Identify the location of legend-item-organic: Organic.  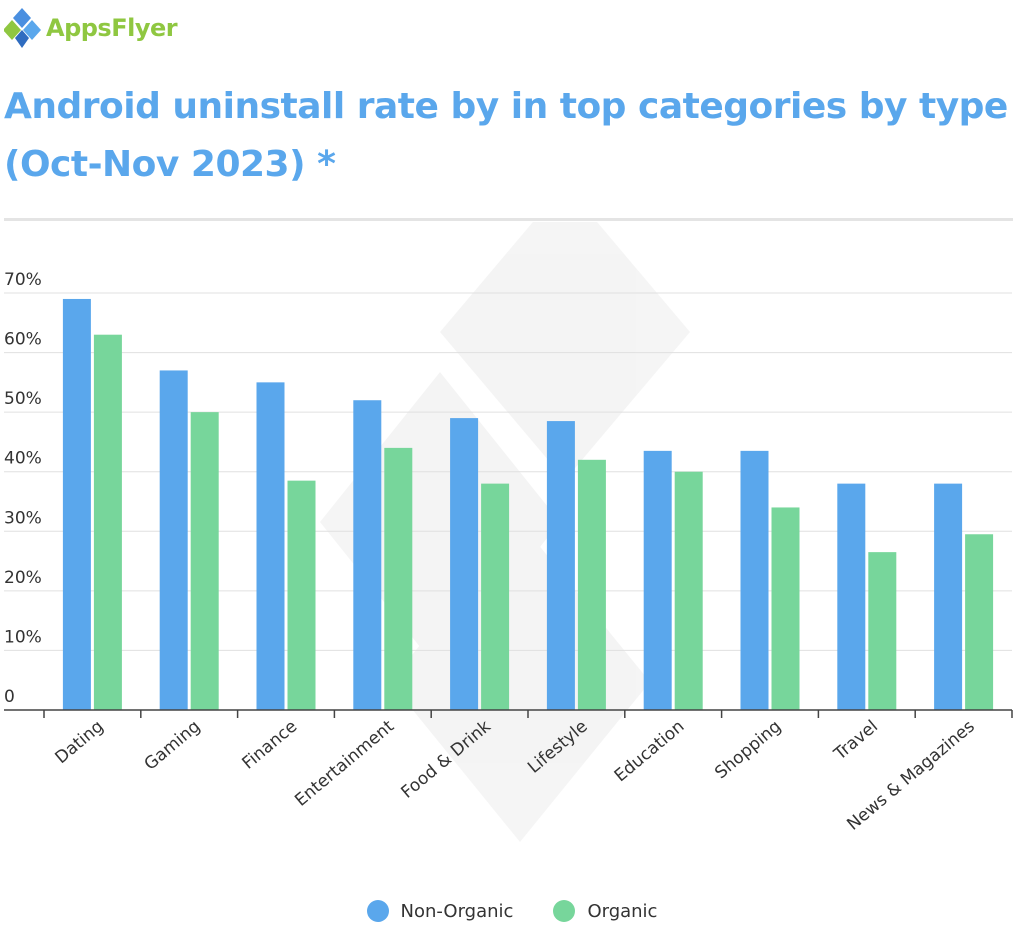
(605, 911).